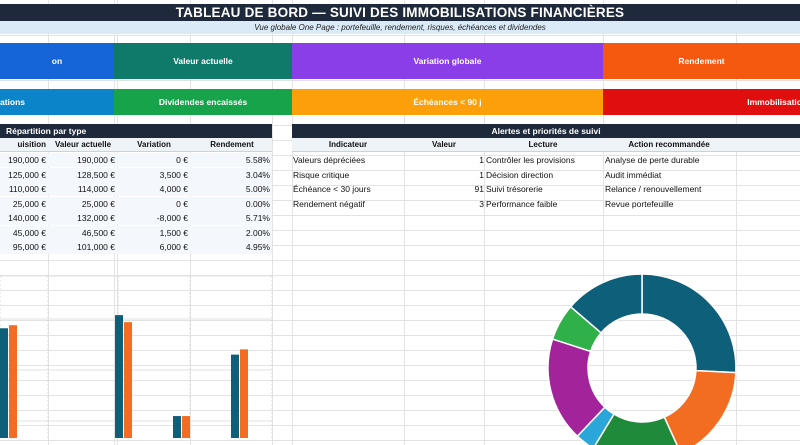 The image size is (800, 445). I want to click on kpi-current-value-card: Valeur actuelle, so click(203, 61).